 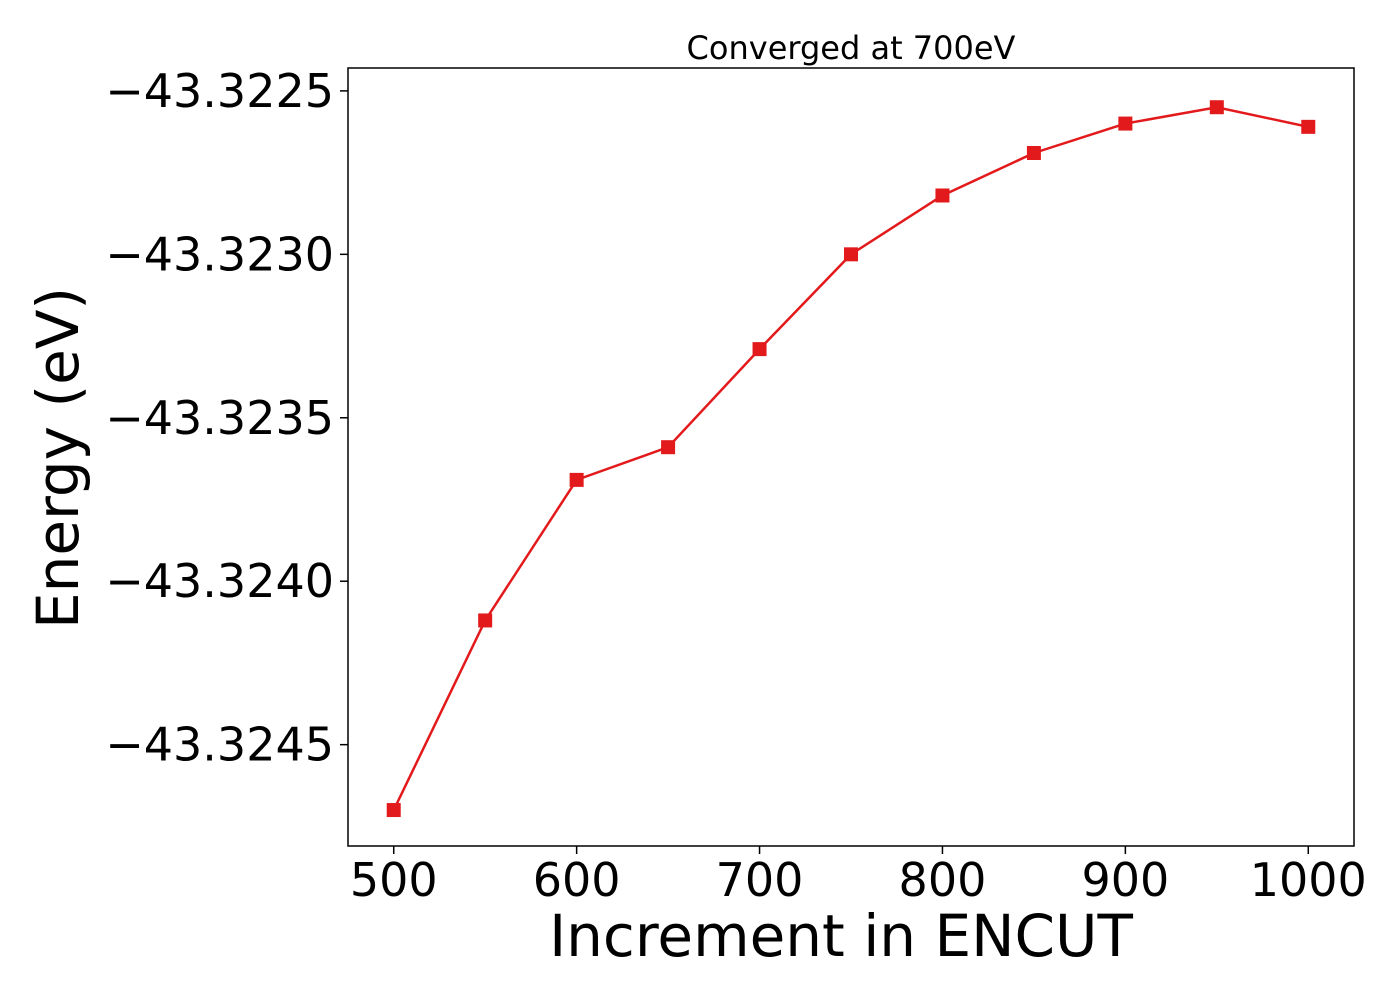 I want to click on x-tick-label: 500, so click(x=394, y=880).